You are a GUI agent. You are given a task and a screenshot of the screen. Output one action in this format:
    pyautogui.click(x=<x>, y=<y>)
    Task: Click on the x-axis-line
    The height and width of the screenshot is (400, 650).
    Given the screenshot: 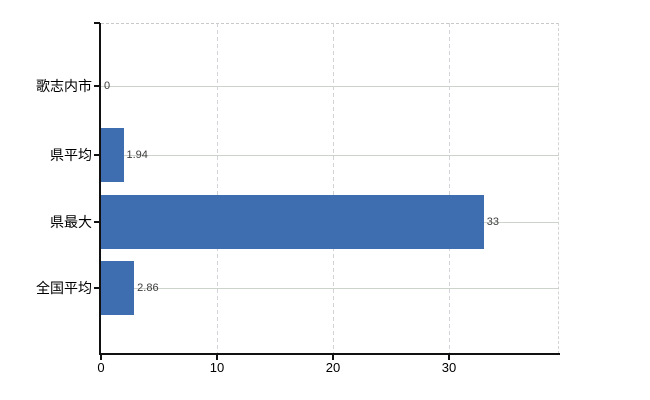 What is the action you would take?
    pyautogui.click(x=329, y=354)
    